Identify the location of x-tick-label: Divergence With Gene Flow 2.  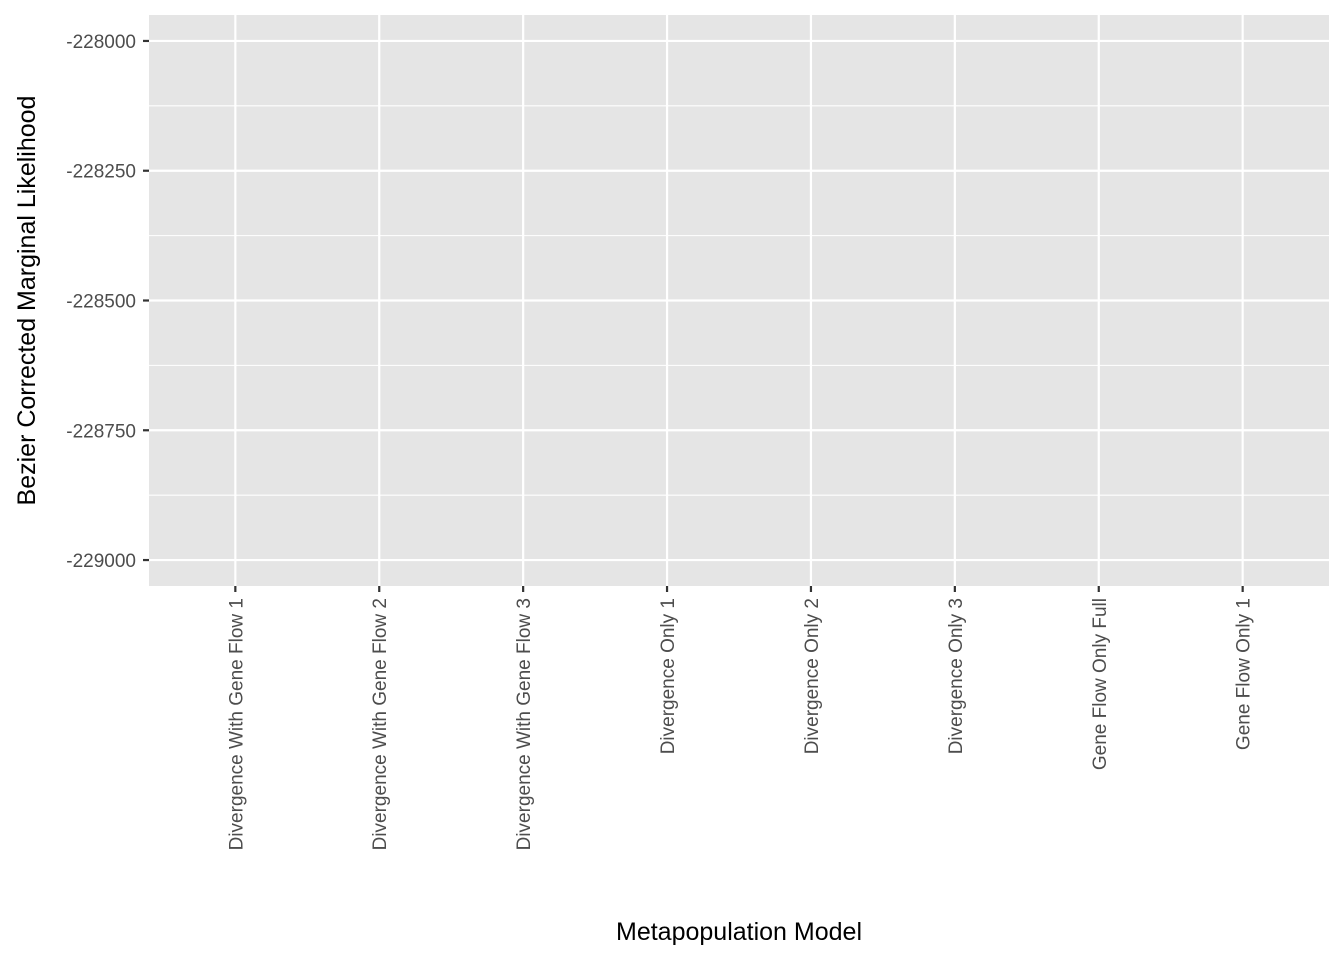
(380, 724).